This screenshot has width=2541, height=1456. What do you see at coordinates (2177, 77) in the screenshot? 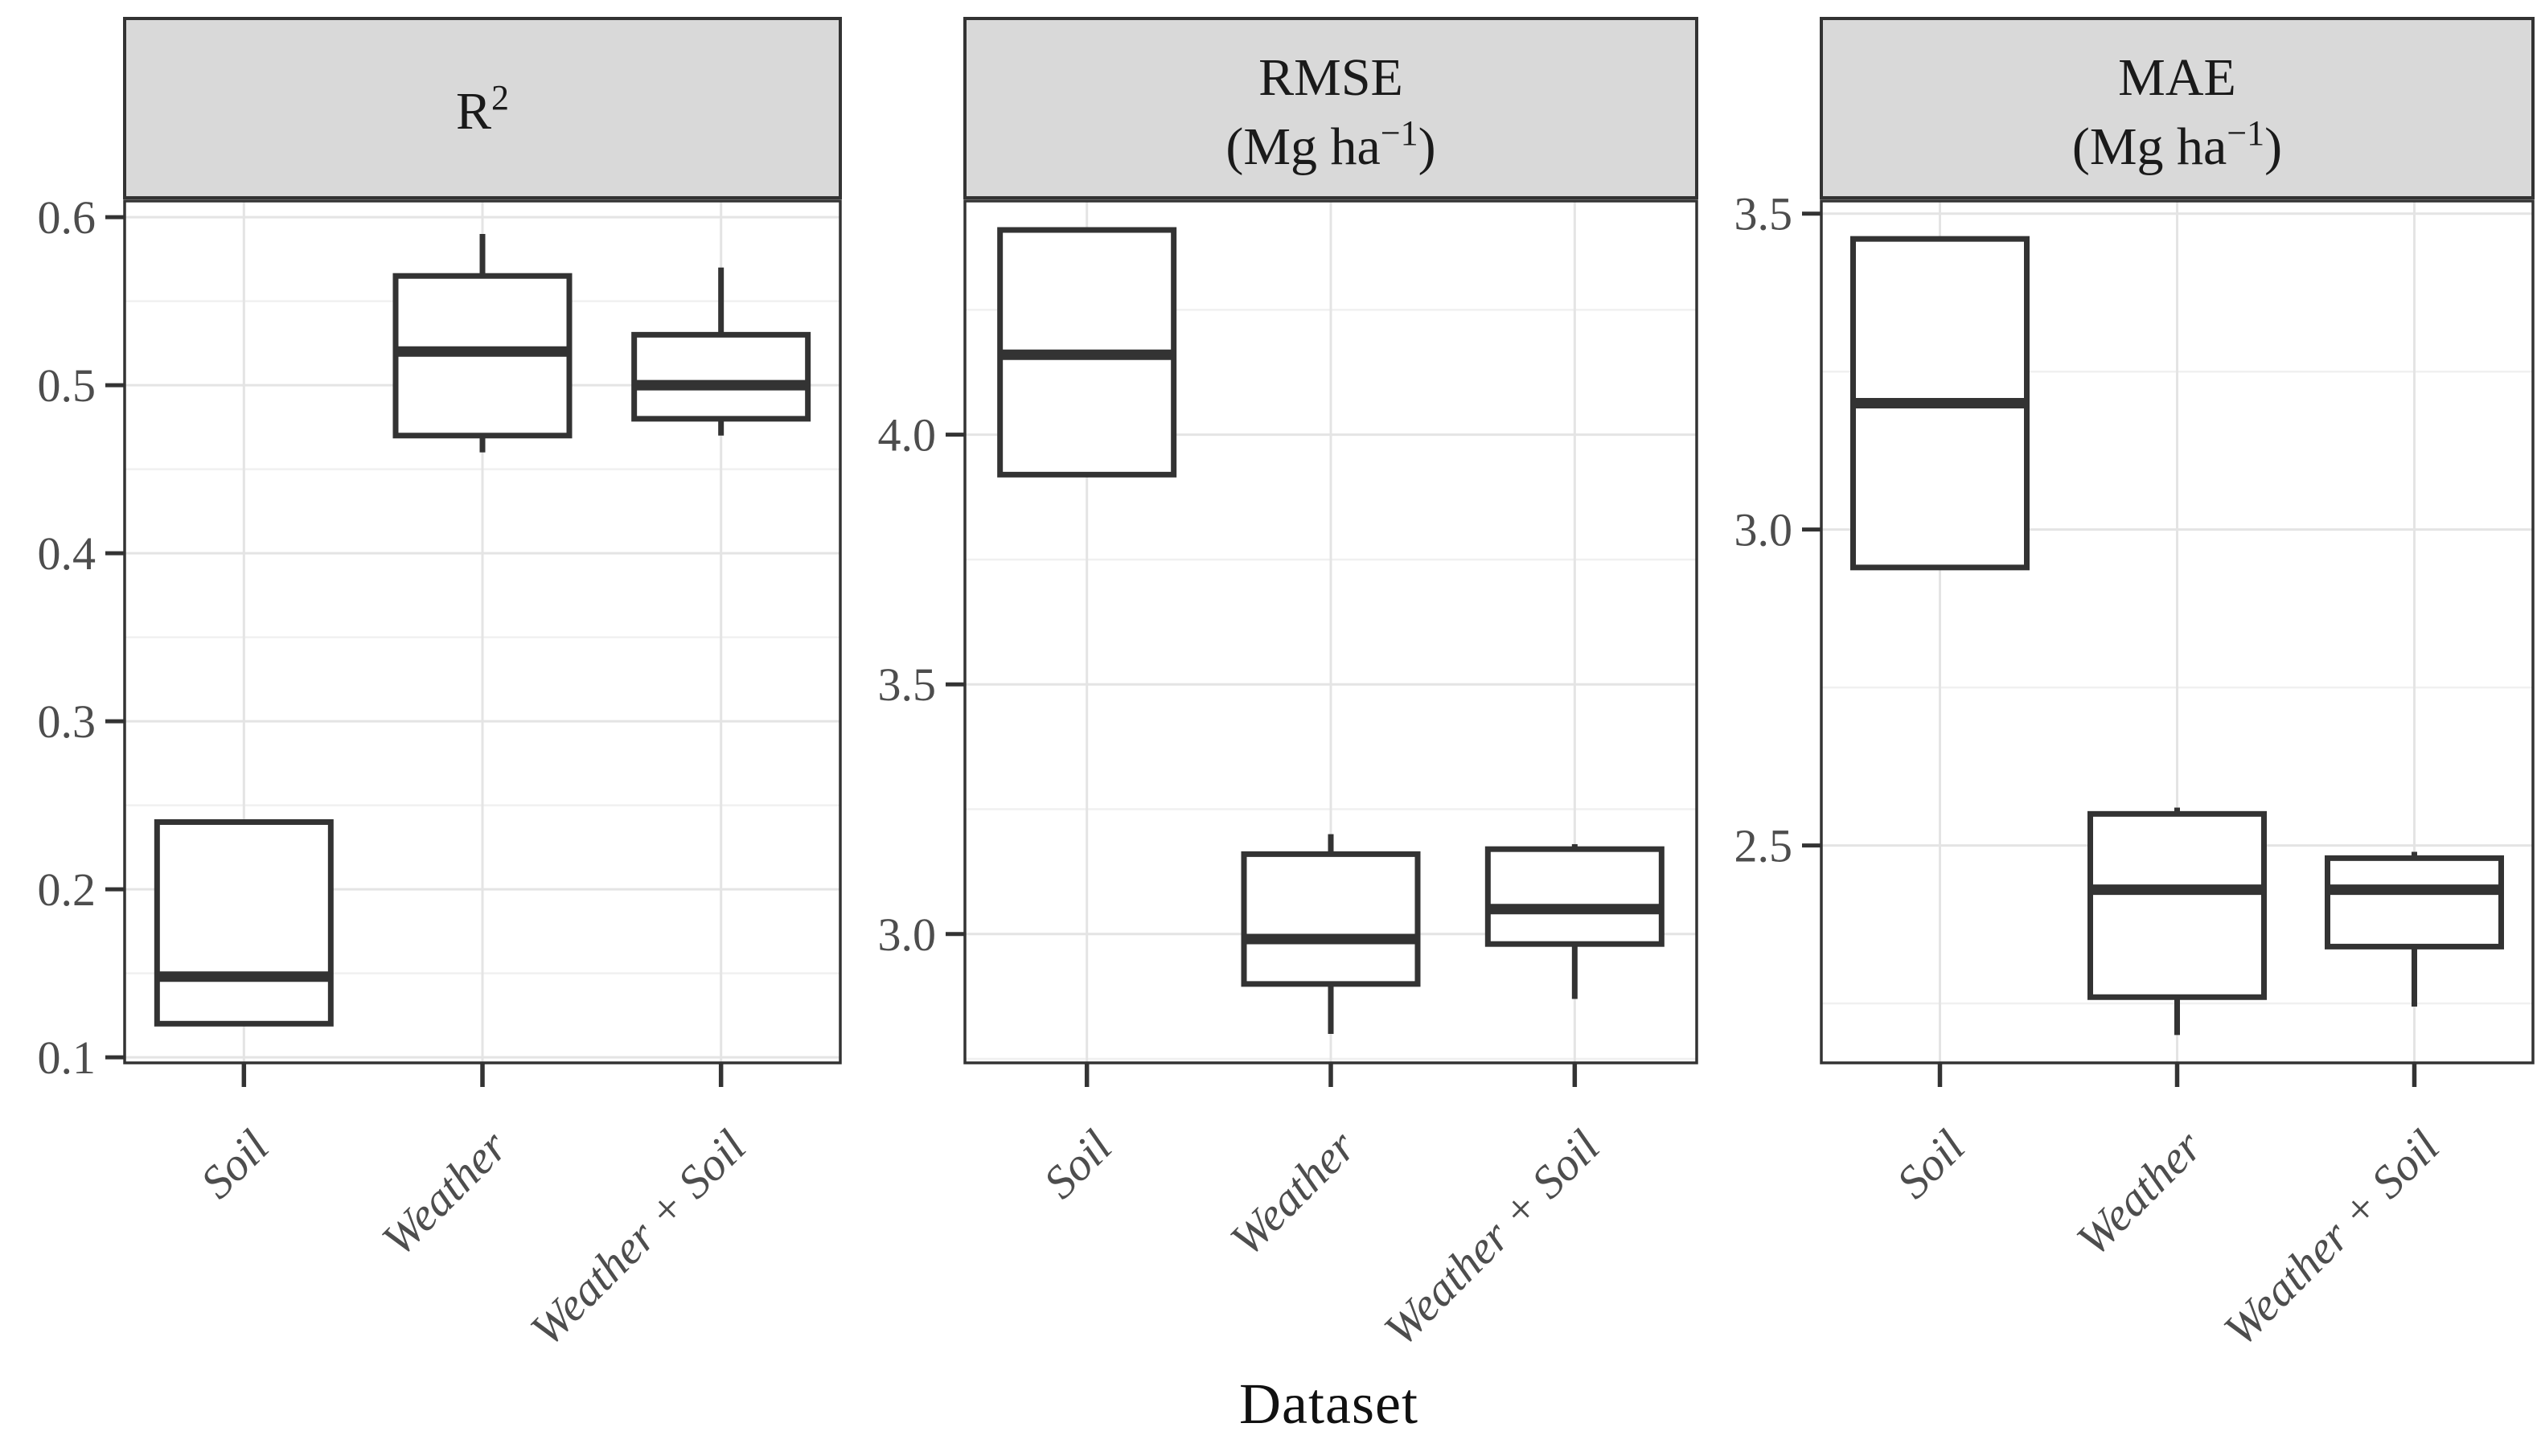
I see `facet-title-mae: MAE` at bounding box center [2177, 77].